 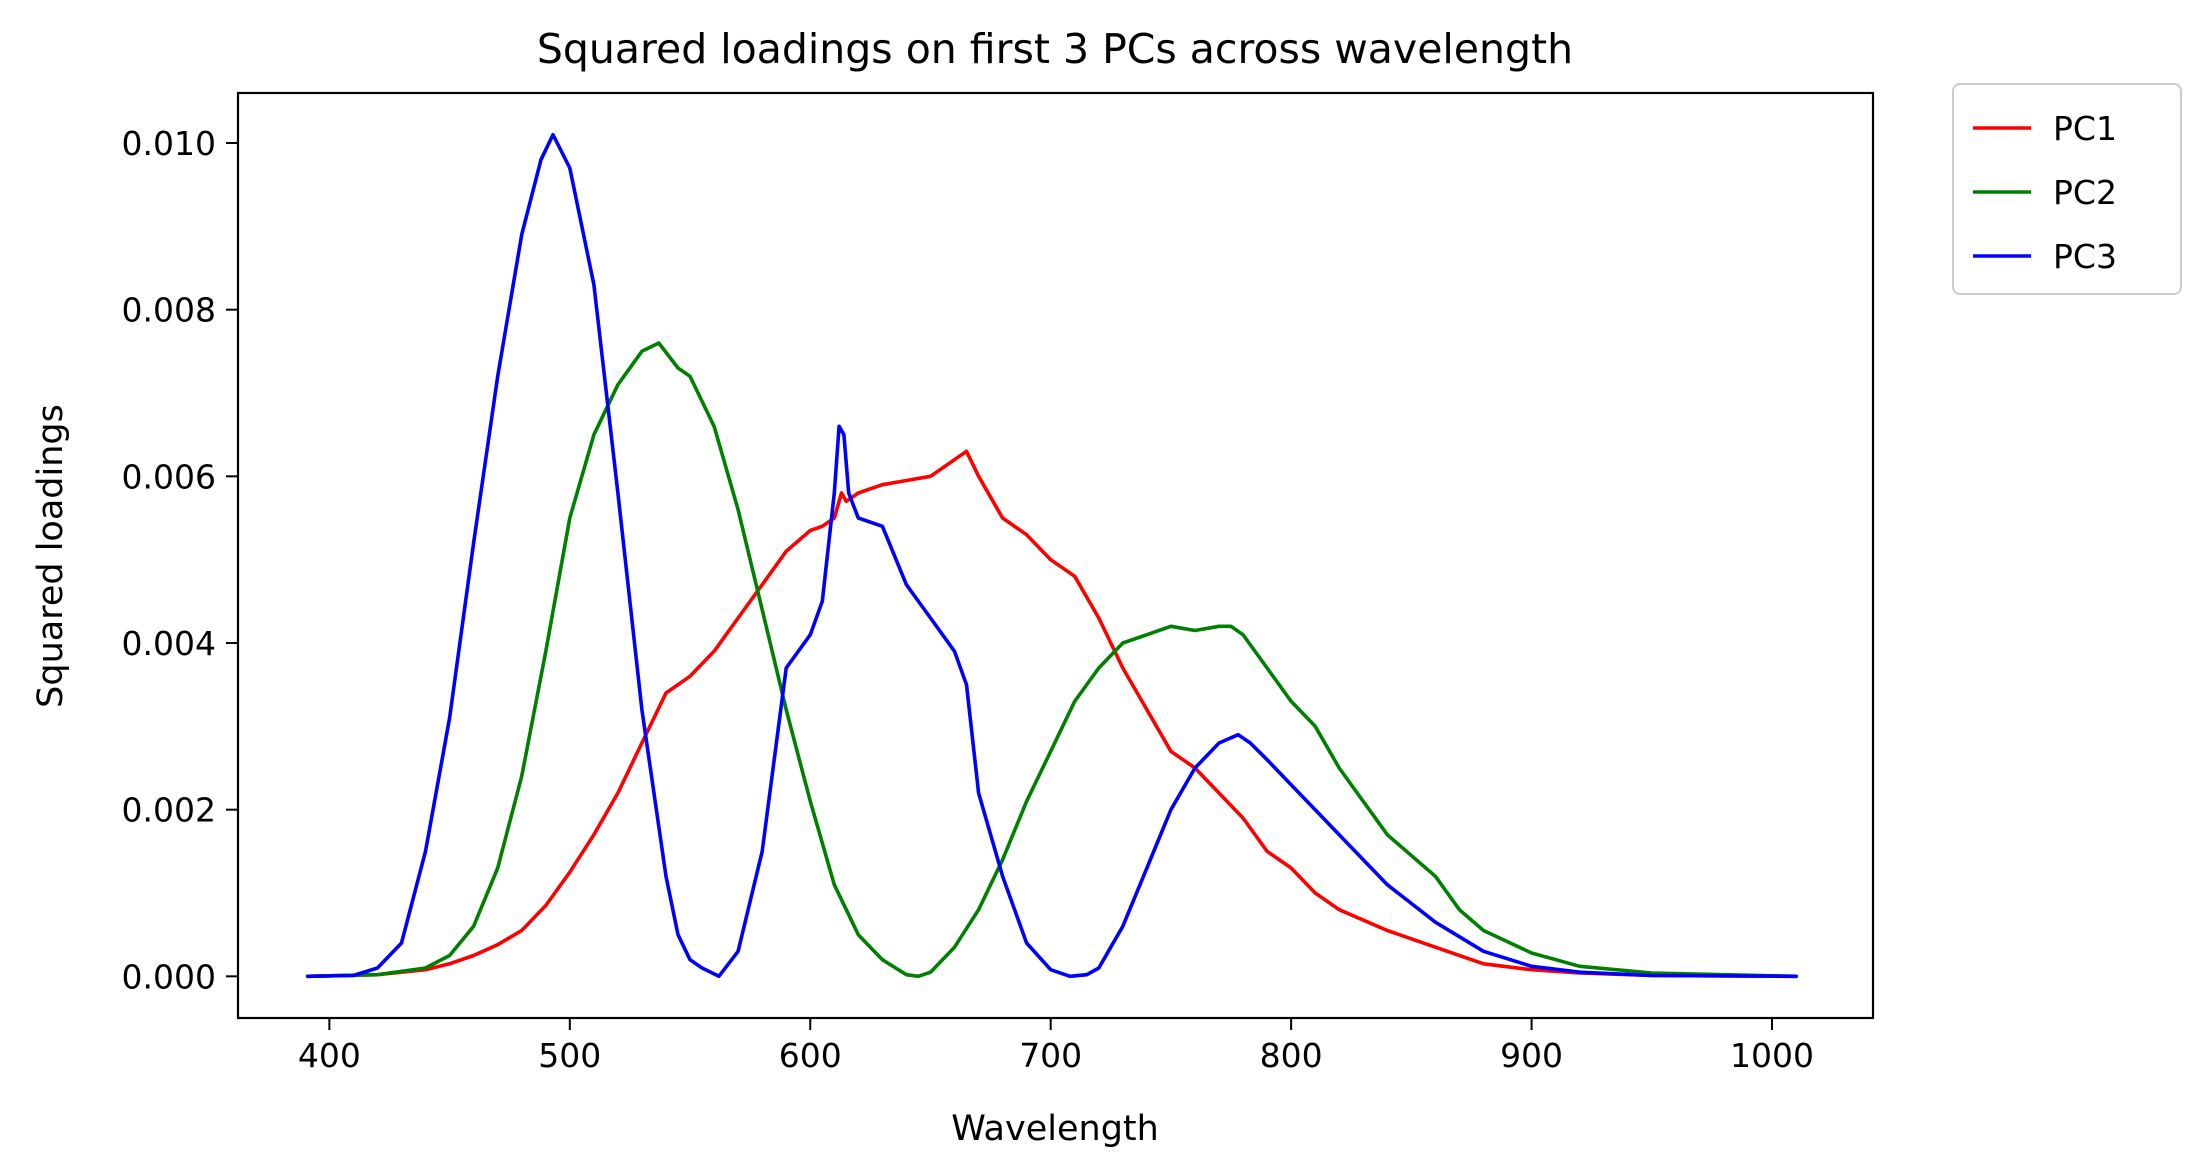 What do you see at coordinates (169, 476) in the screenshot?
I see `y-tick-label: 0.006` at bounding box center [169, 476].